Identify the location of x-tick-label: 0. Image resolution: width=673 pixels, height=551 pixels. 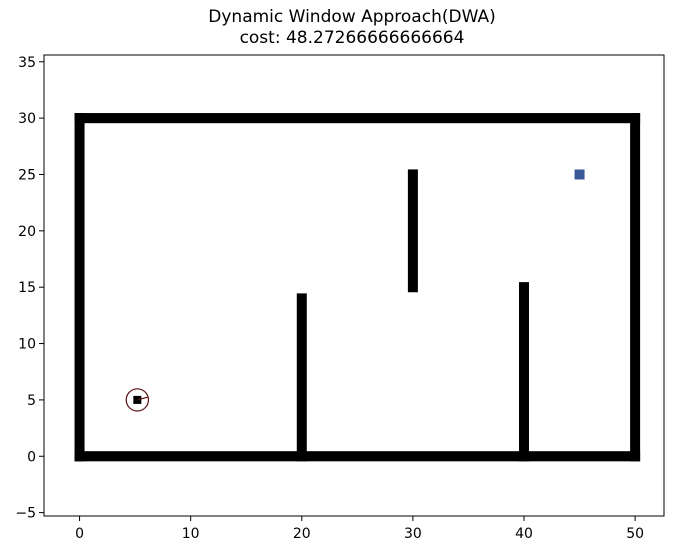
(79, 534).